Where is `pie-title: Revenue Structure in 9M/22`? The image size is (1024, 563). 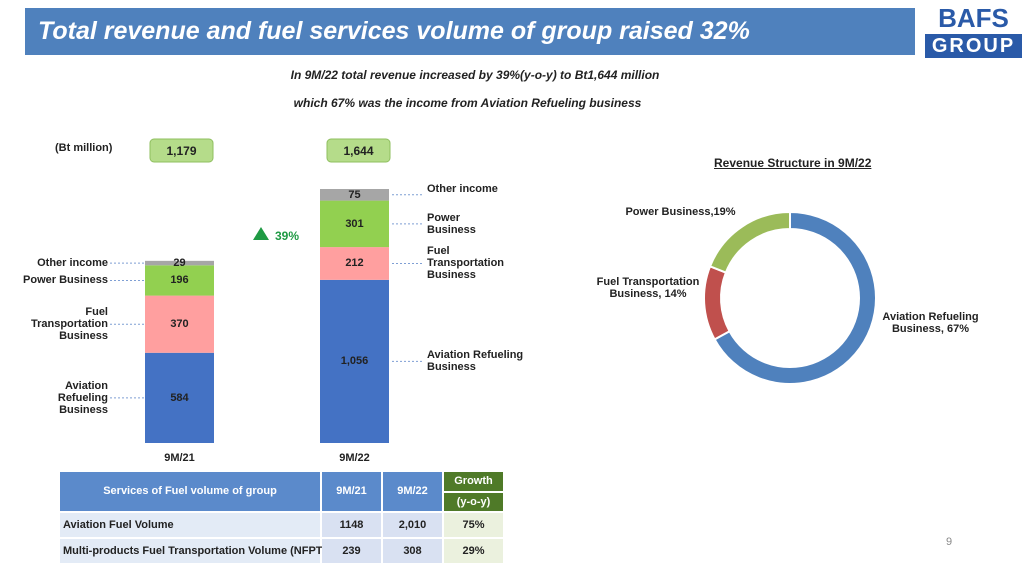
pie-title: Revenue Structure in 9M/22 is located at coordinates (793, 163).